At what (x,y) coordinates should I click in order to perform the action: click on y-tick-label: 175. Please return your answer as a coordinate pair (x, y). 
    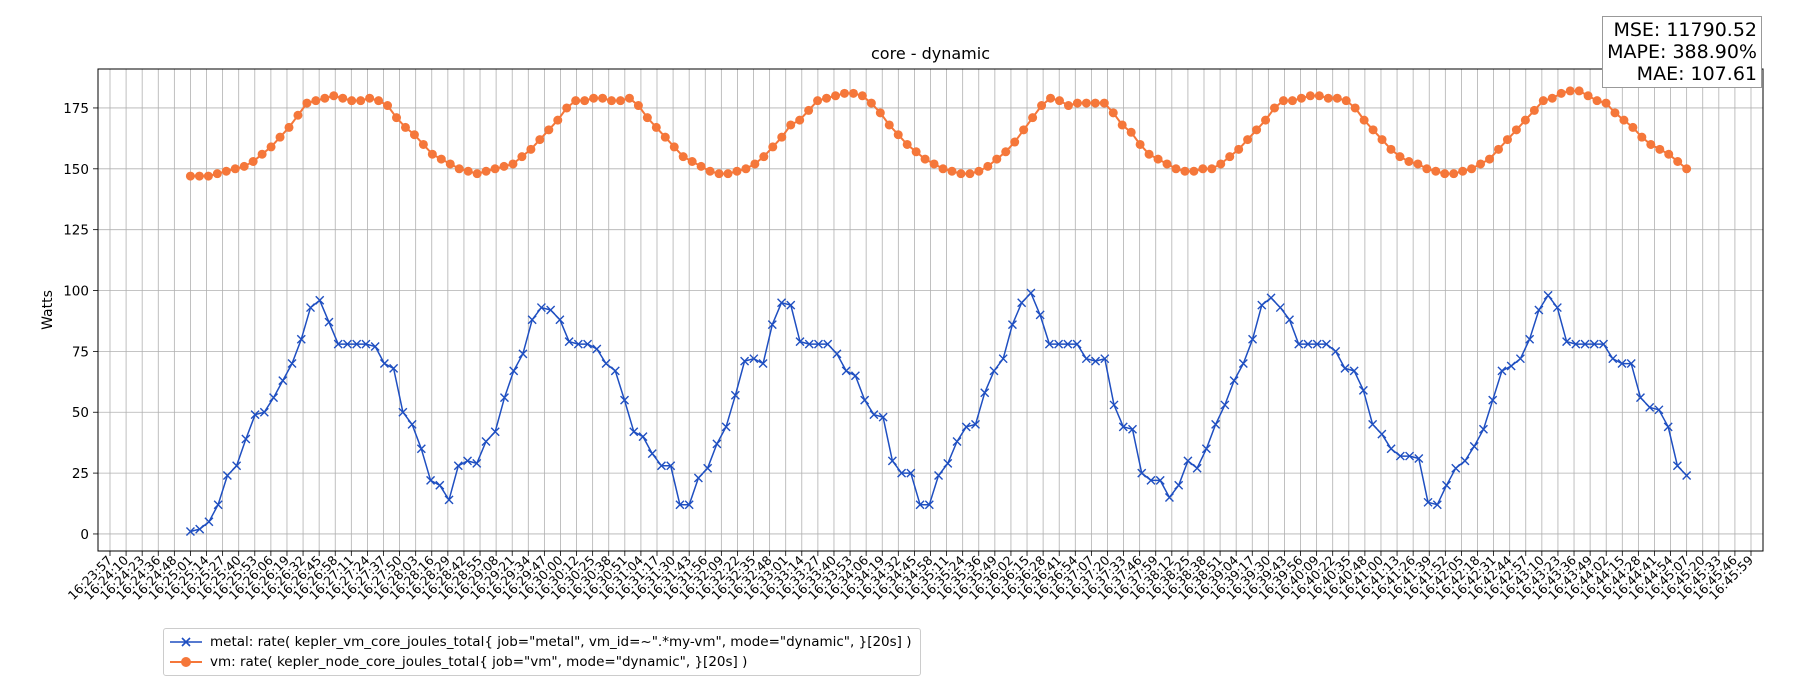
    Looking at the image, I should click on (76, 109).